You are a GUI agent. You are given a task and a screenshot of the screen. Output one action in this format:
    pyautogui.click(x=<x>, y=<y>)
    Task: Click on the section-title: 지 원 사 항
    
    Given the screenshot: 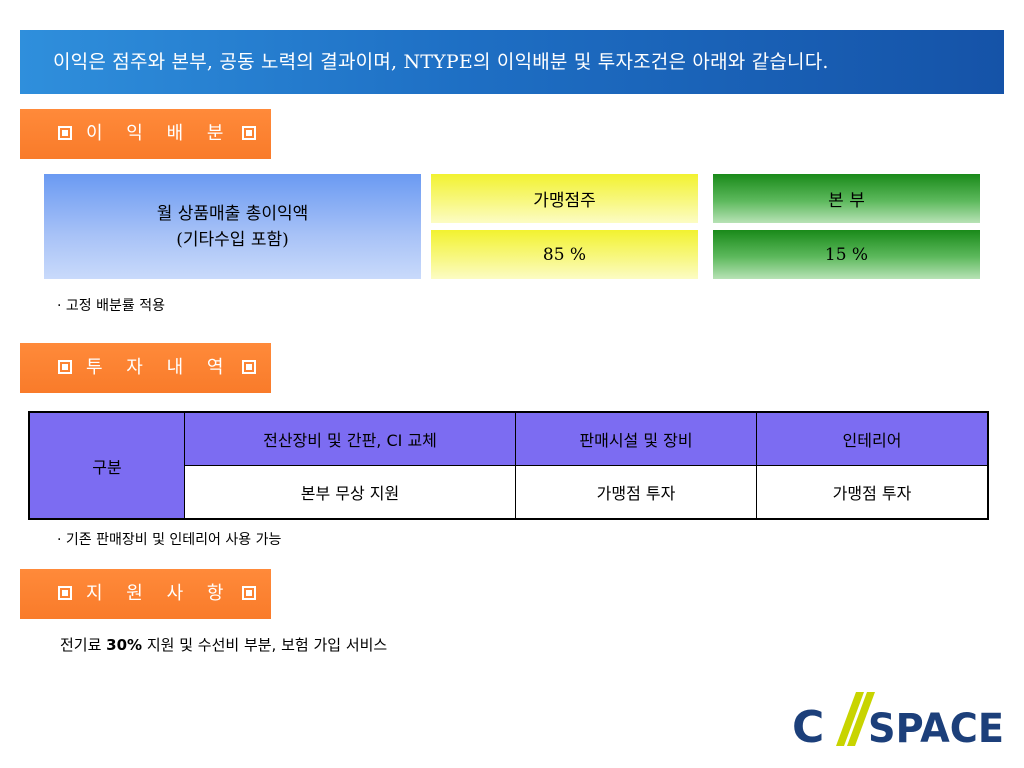 What is the action you would take?
    pyautogui.click(x=159, y=593)
    